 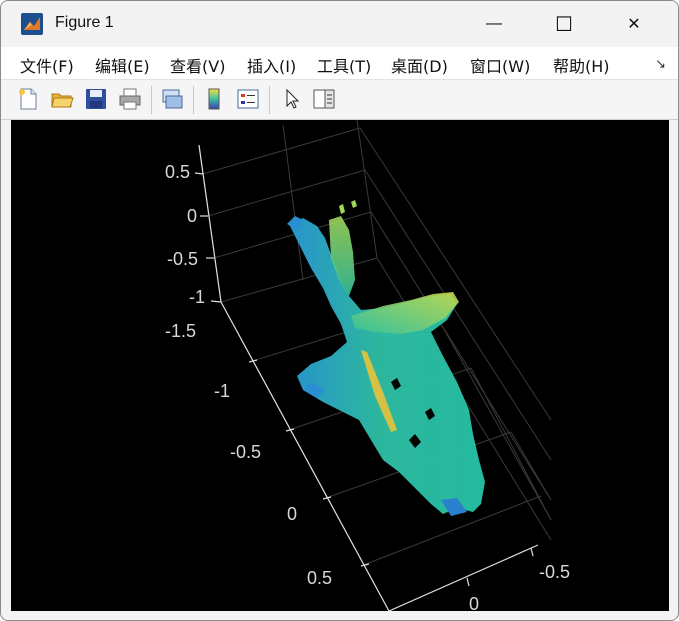 What do you see at coordinates (172, 99) in the screenshot?
I see `link-plot-icon` at bounding box center [172, 99].